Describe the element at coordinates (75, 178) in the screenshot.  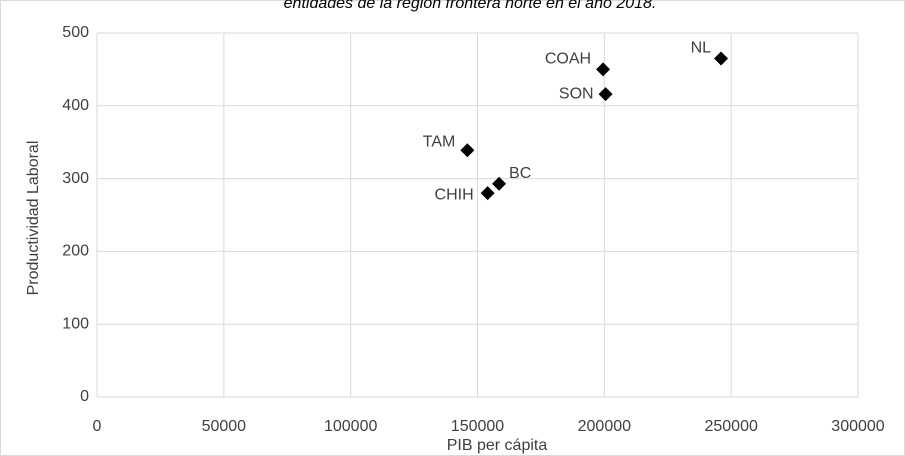
I see `y-tick-label: 300` at that location.